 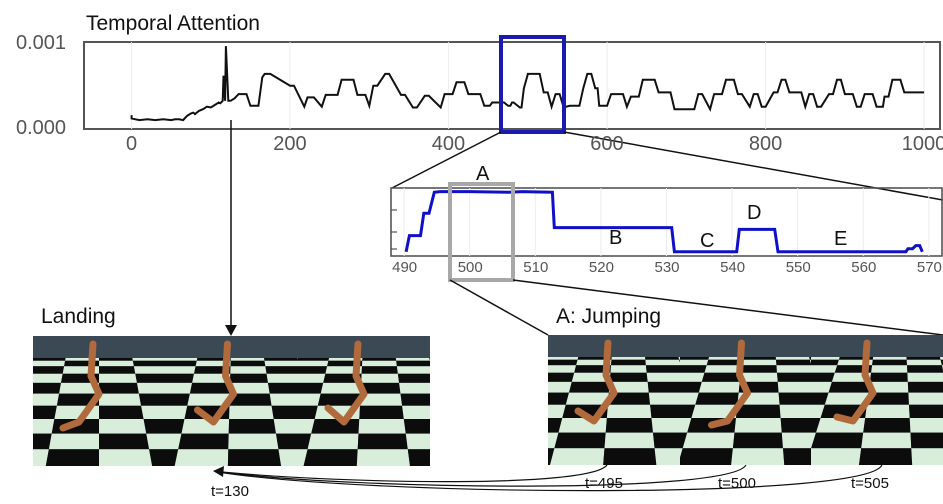 What do you see at coordinates (607, 144) in the screenshot?
I see `main-x-tick-600: 600` at bounding box center [607, 144].